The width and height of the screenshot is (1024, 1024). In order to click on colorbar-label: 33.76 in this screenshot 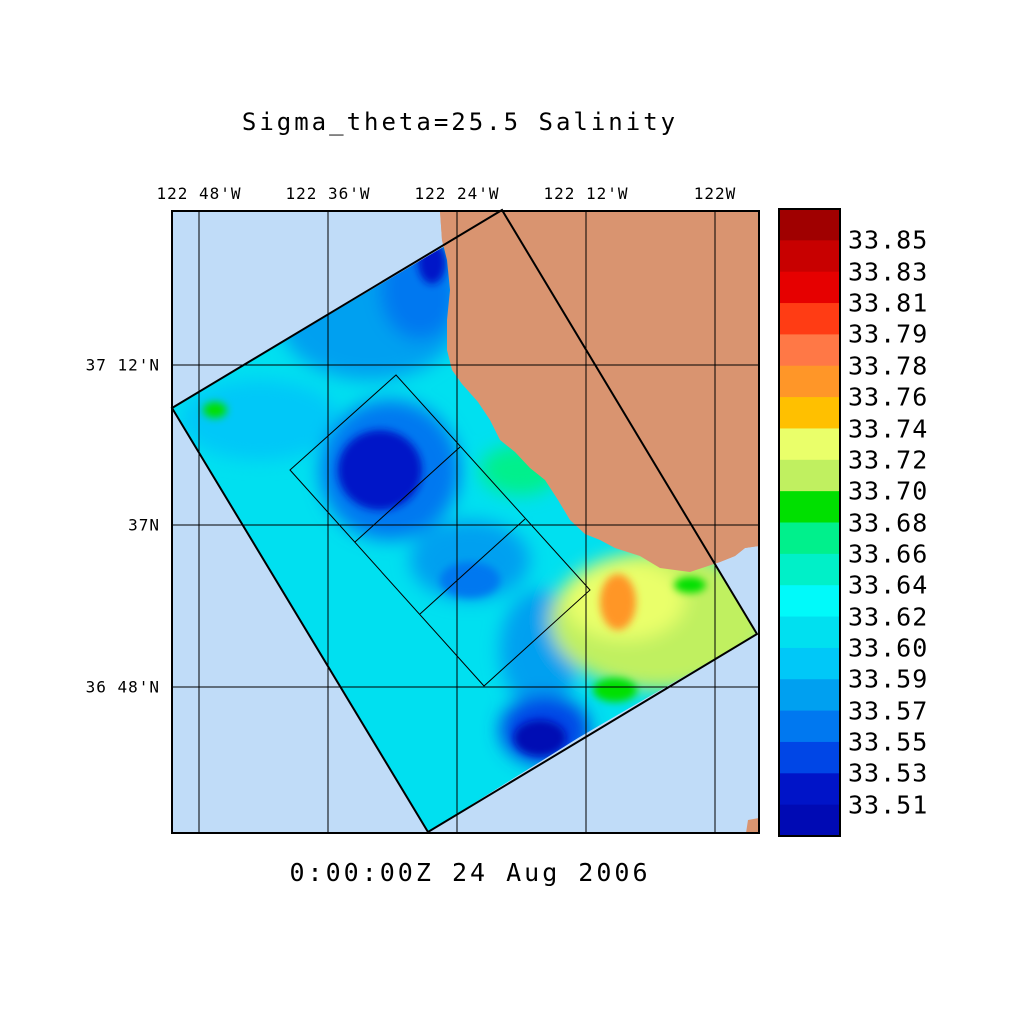, I will do `click(888, 397)`.